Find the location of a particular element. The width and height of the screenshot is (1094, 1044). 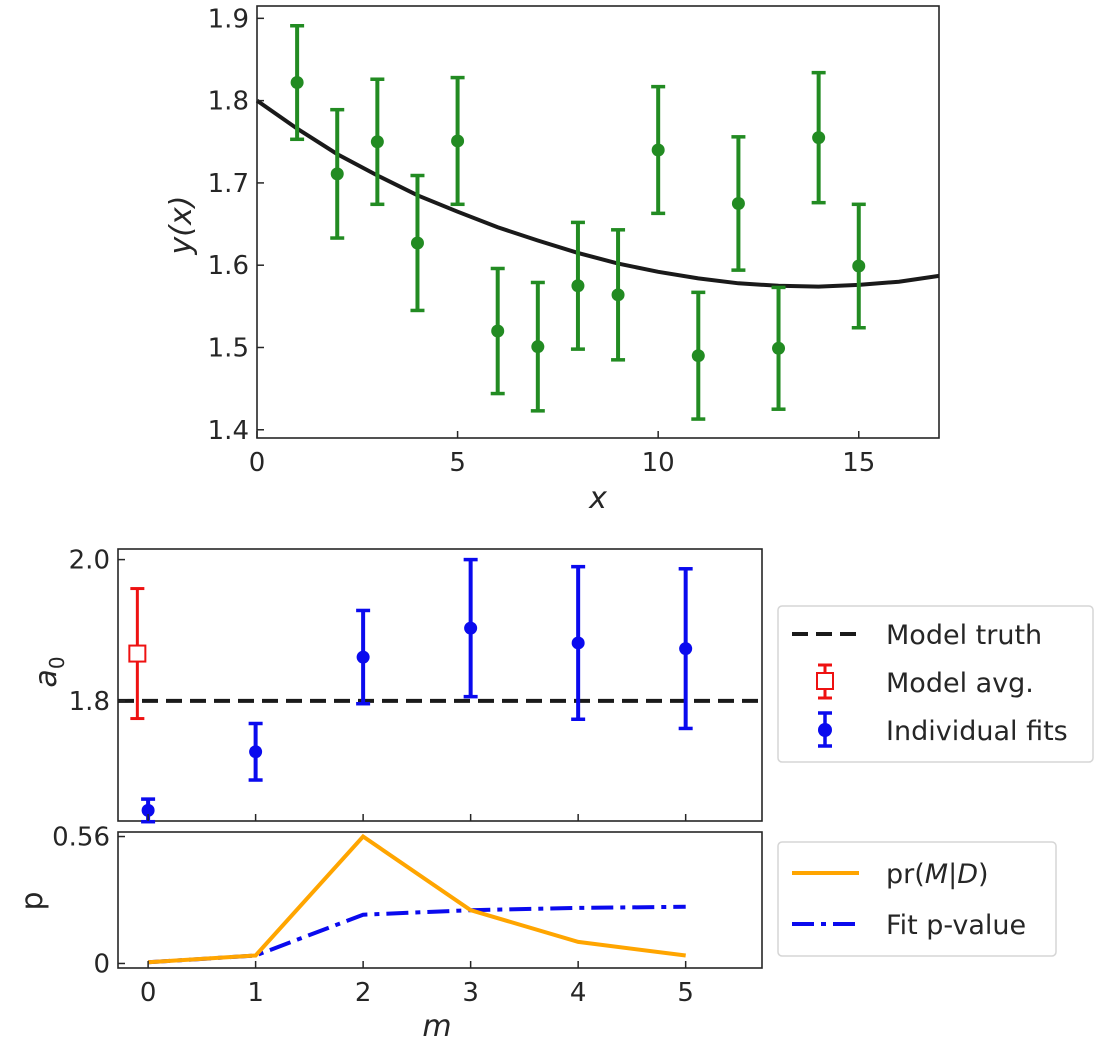

legend-model-avg-label: Model avg. is located at coordinates (960, 683).